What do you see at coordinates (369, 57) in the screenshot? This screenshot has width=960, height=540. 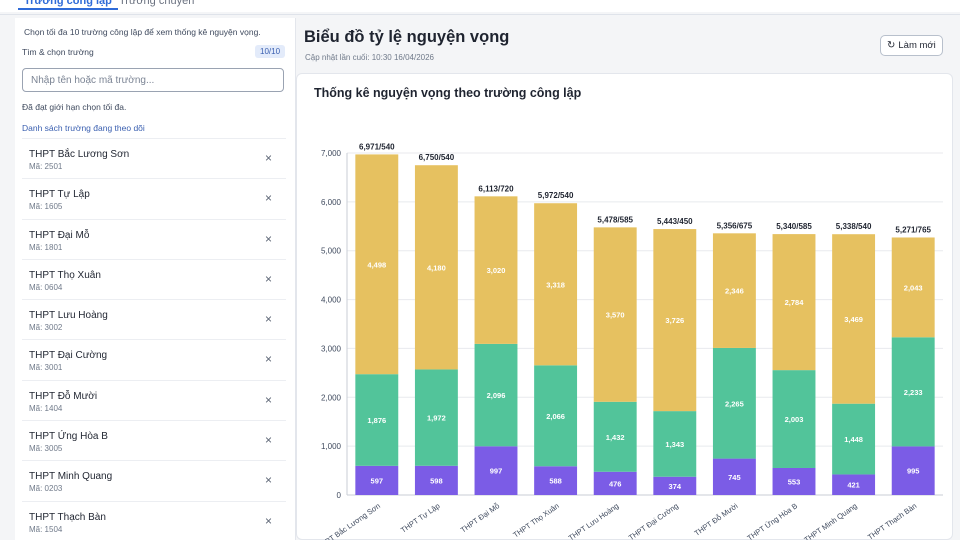 I see `last-updated: Cập nhật lần cuối: 10:30 16/04/2026` at bounding box center [369, 57].